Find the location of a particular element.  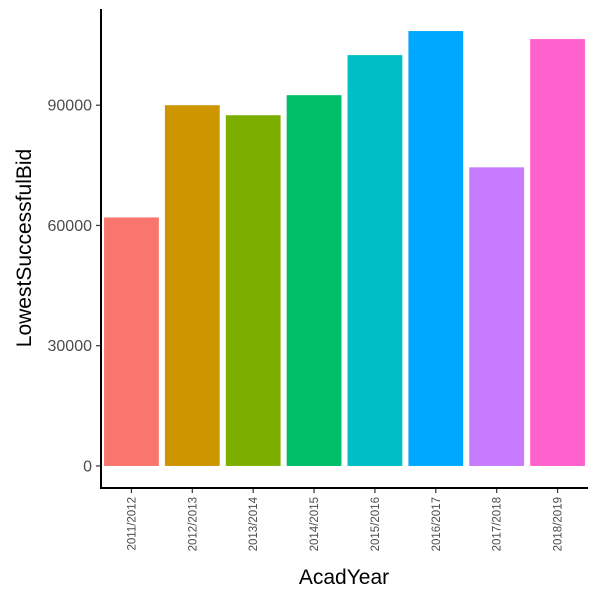

y-tick-label: 0 is located at coordinates (87, 466).